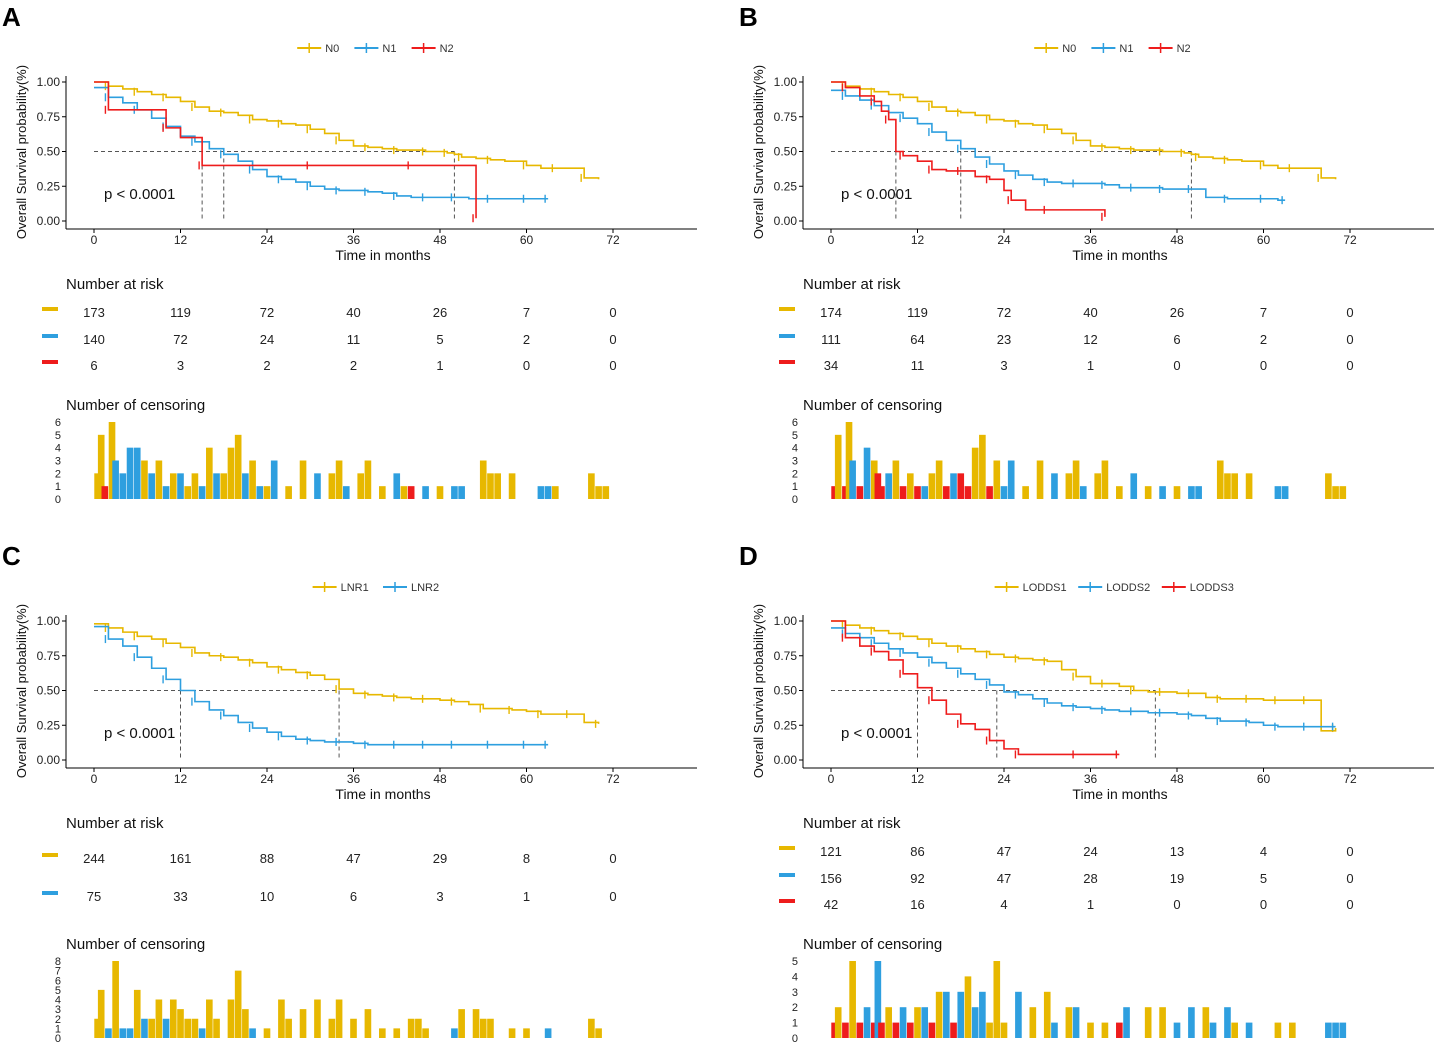  What do you see at coordinates (1004, 339) in the screenshot?
I see `risk-value: 23` at bounding box center [1004, 339].